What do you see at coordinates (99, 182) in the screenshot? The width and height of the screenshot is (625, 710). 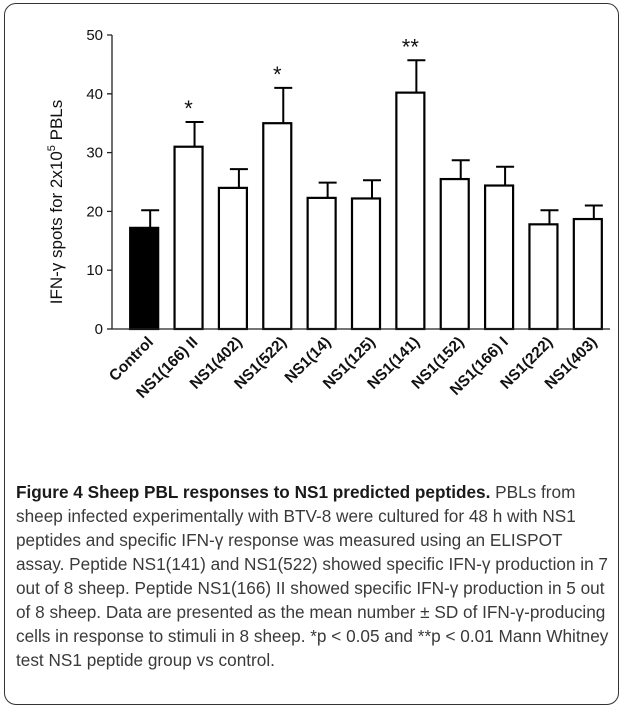 I see `y-axis: 0 10 20 30 40 50` at bounding box center [99, 182].